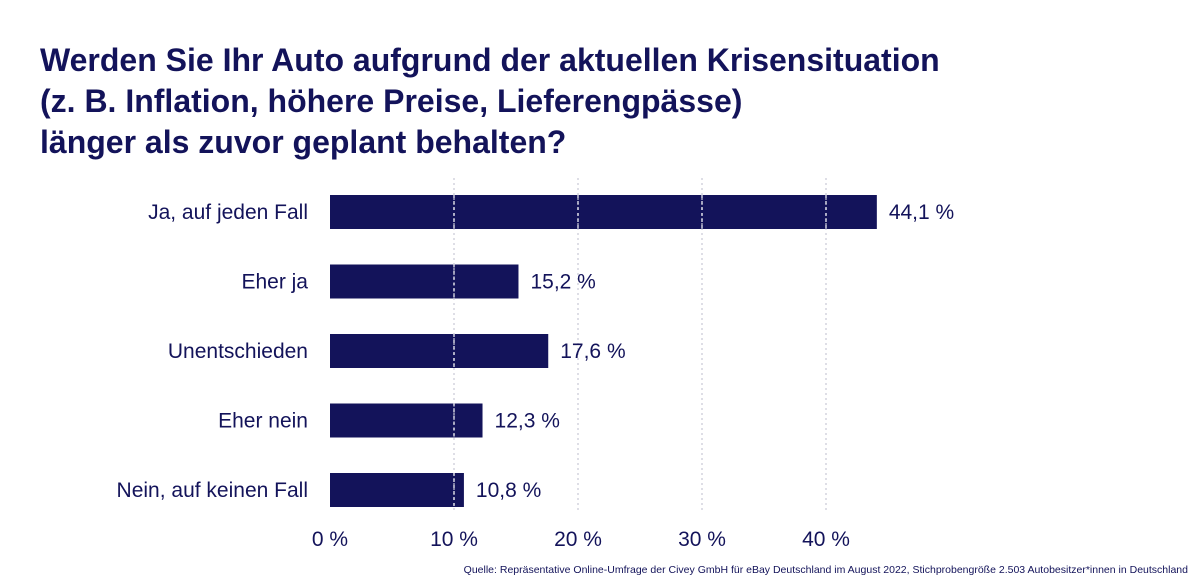 The width and height of the screenshot is (1200, 584). I want to click on value-label: 17,6 %, so click(592, 351).